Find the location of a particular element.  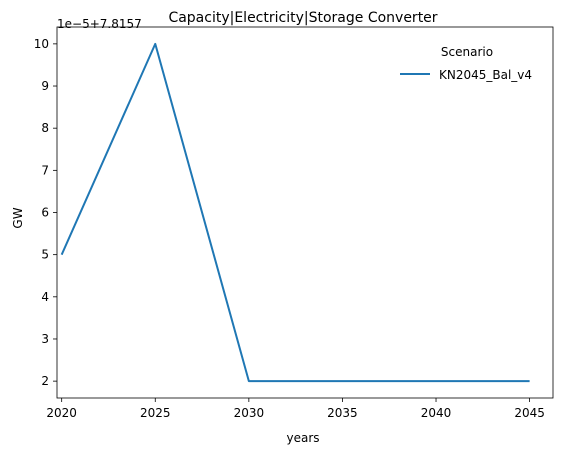

y-axis: 2 3 4 5 6 7 8 9 10 is located at coordinates (45, 212).